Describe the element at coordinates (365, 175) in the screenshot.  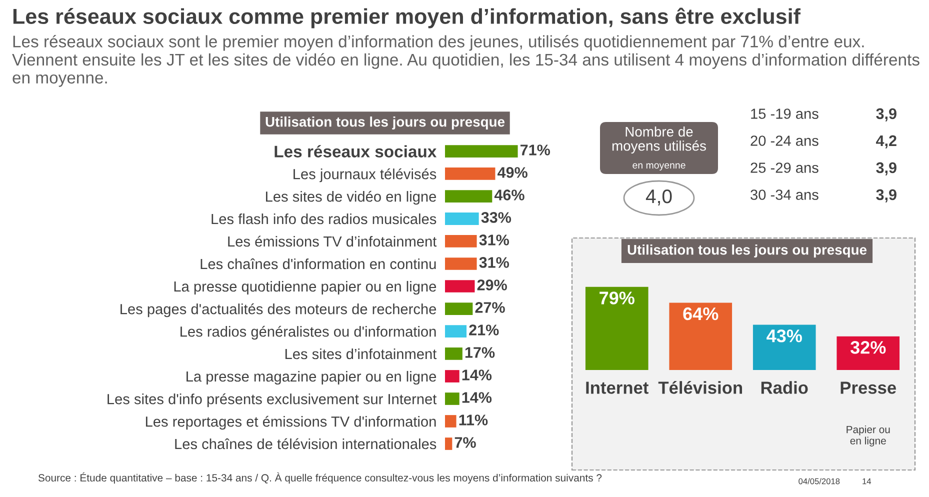
I see `y-tick-label: Les journaux télévisés` at that location.